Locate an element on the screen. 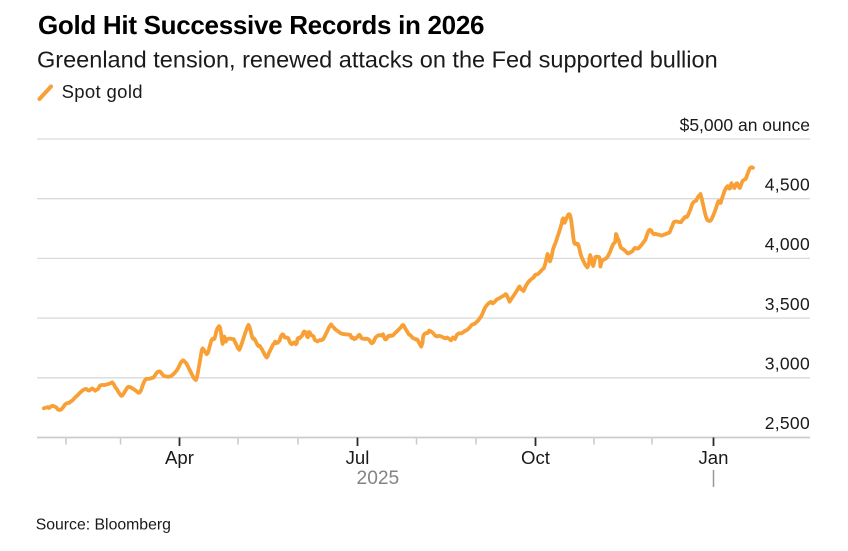  svg-text: 3,500 is located at coordinates (787, 304).